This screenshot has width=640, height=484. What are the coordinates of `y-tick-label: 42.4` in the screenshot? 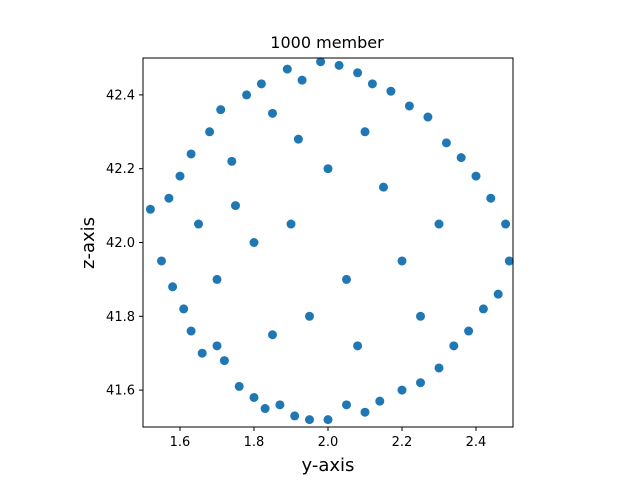 It's located at (120, 95).